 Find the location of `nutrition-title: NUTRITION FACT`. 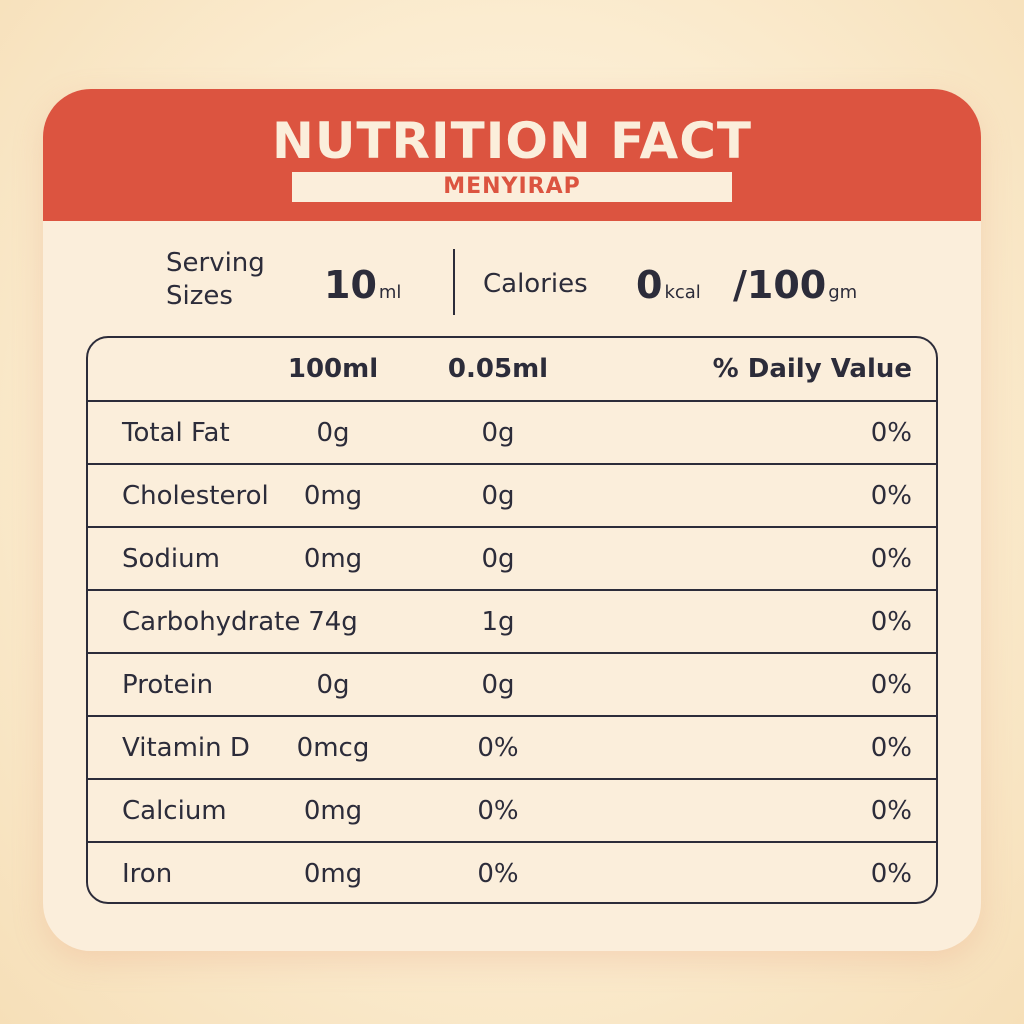

nutrition-title: NUTRITION FACT is located at coordinates (512, 141).